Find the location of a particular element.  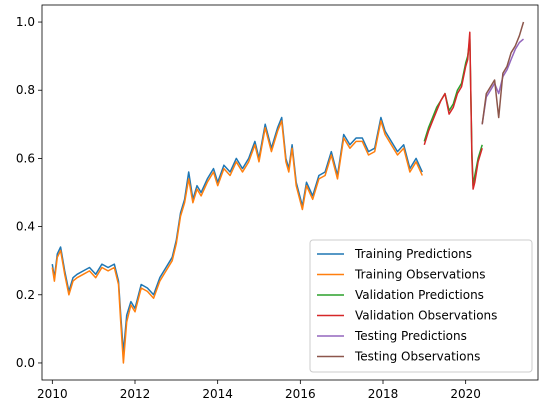

y-tick-label: 0.8 is located at coordinates (25, 90).